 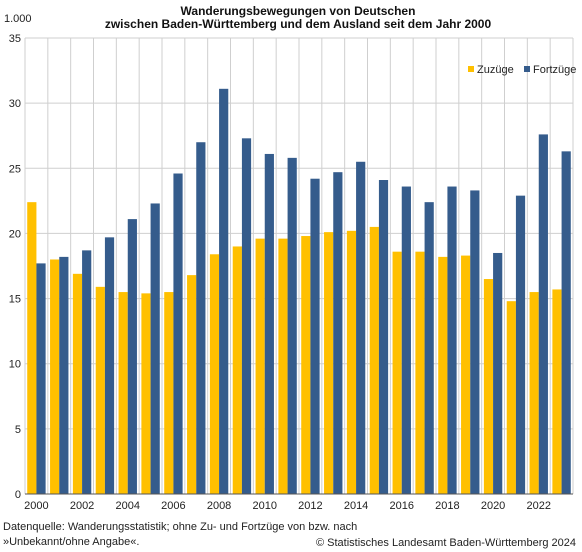 What do you see at coordinates (237, 370) in the screenshot?
I see `bar-zuzuege-2009` at bounding box center [237, 370].